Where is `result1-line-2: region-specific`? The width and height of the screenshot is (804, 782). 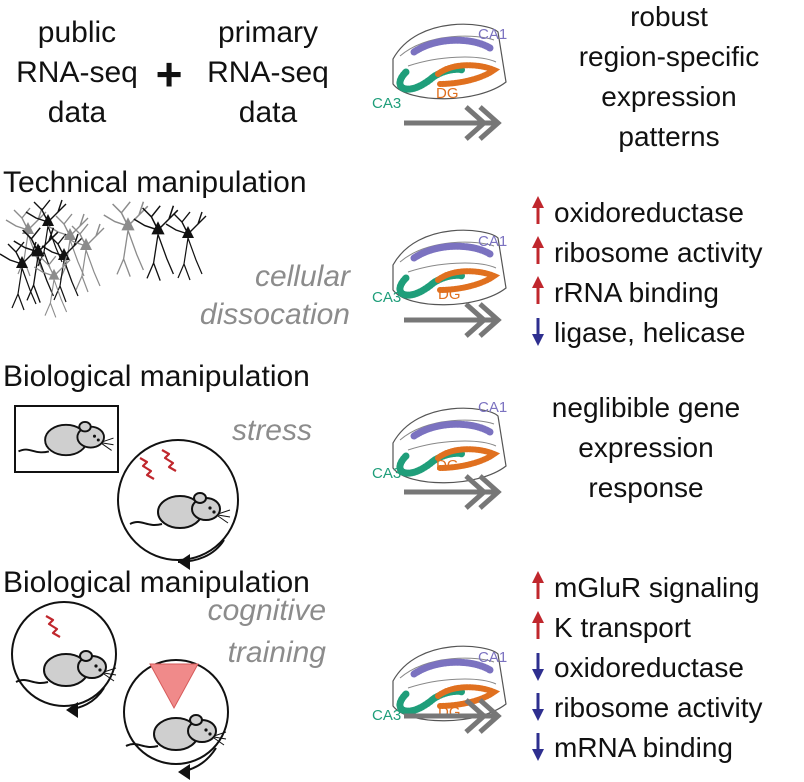
result1-line-2: region-specific is located at coordinates (669, 56).